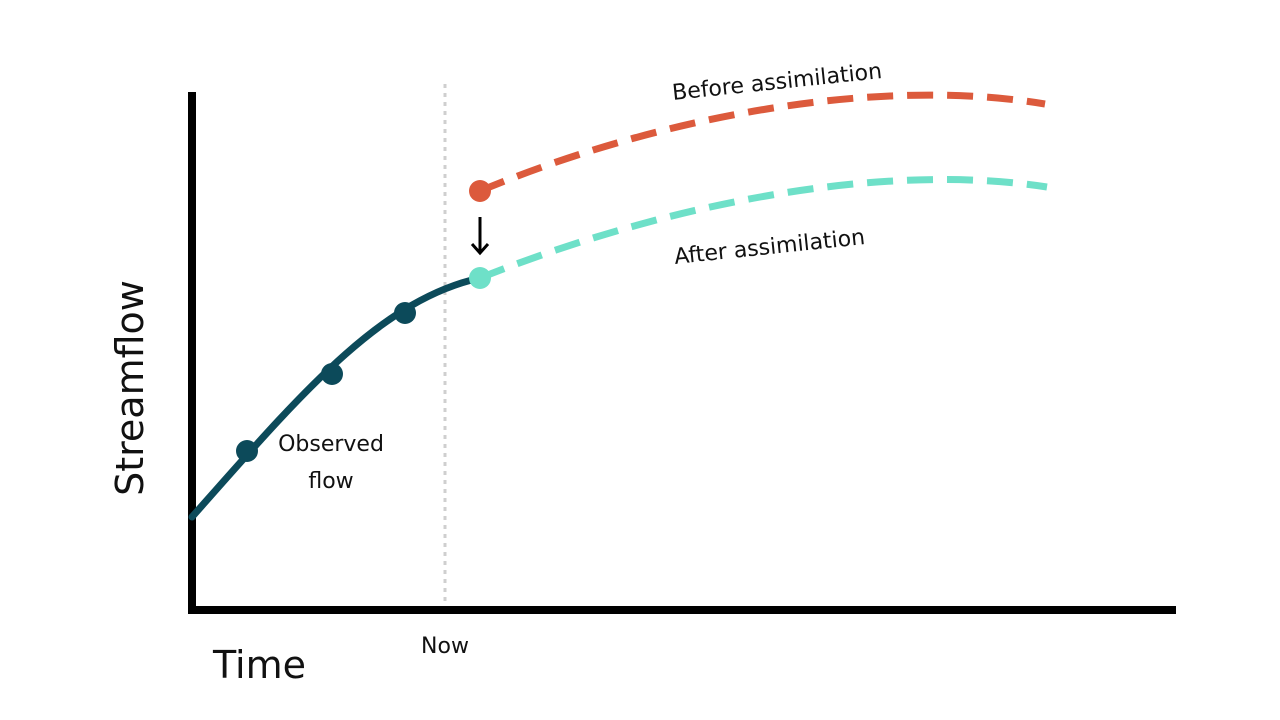 The image size is (1280, 720). What do you see at coordinates (331, 444) in the screenshot?
I see `observed-flow-label-line1: Observed` at bounding box center [331, 444].